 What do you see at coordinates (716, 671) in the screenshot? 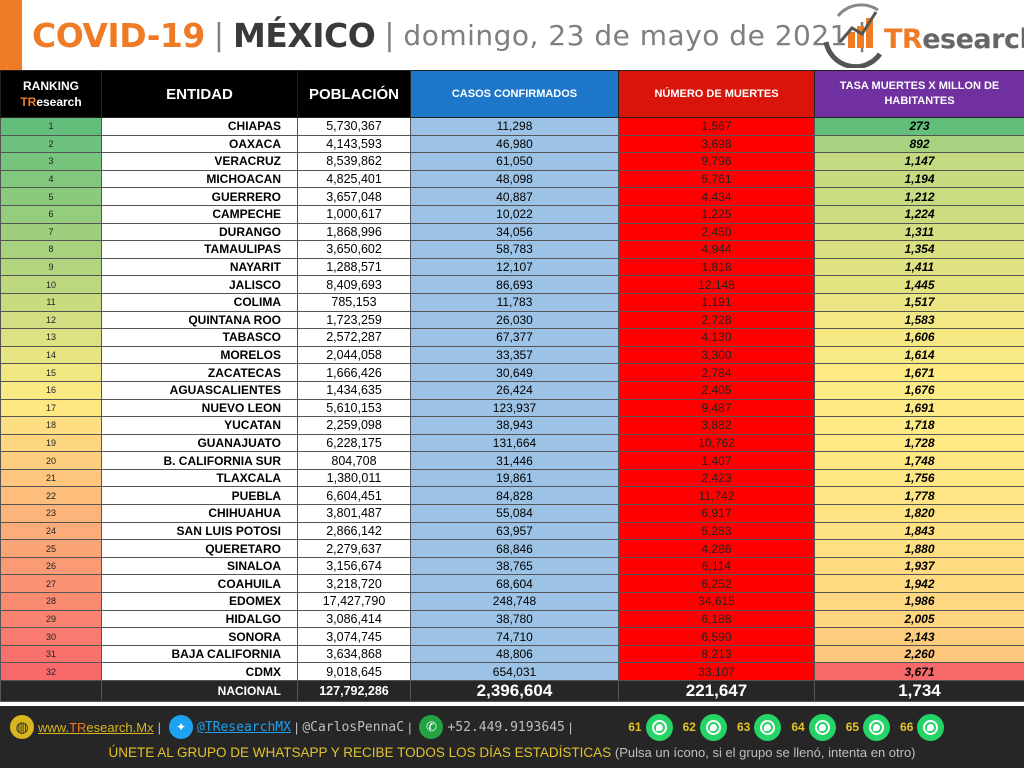
I see `muertes-cell: 33,107` at bounding box center [716, 671].